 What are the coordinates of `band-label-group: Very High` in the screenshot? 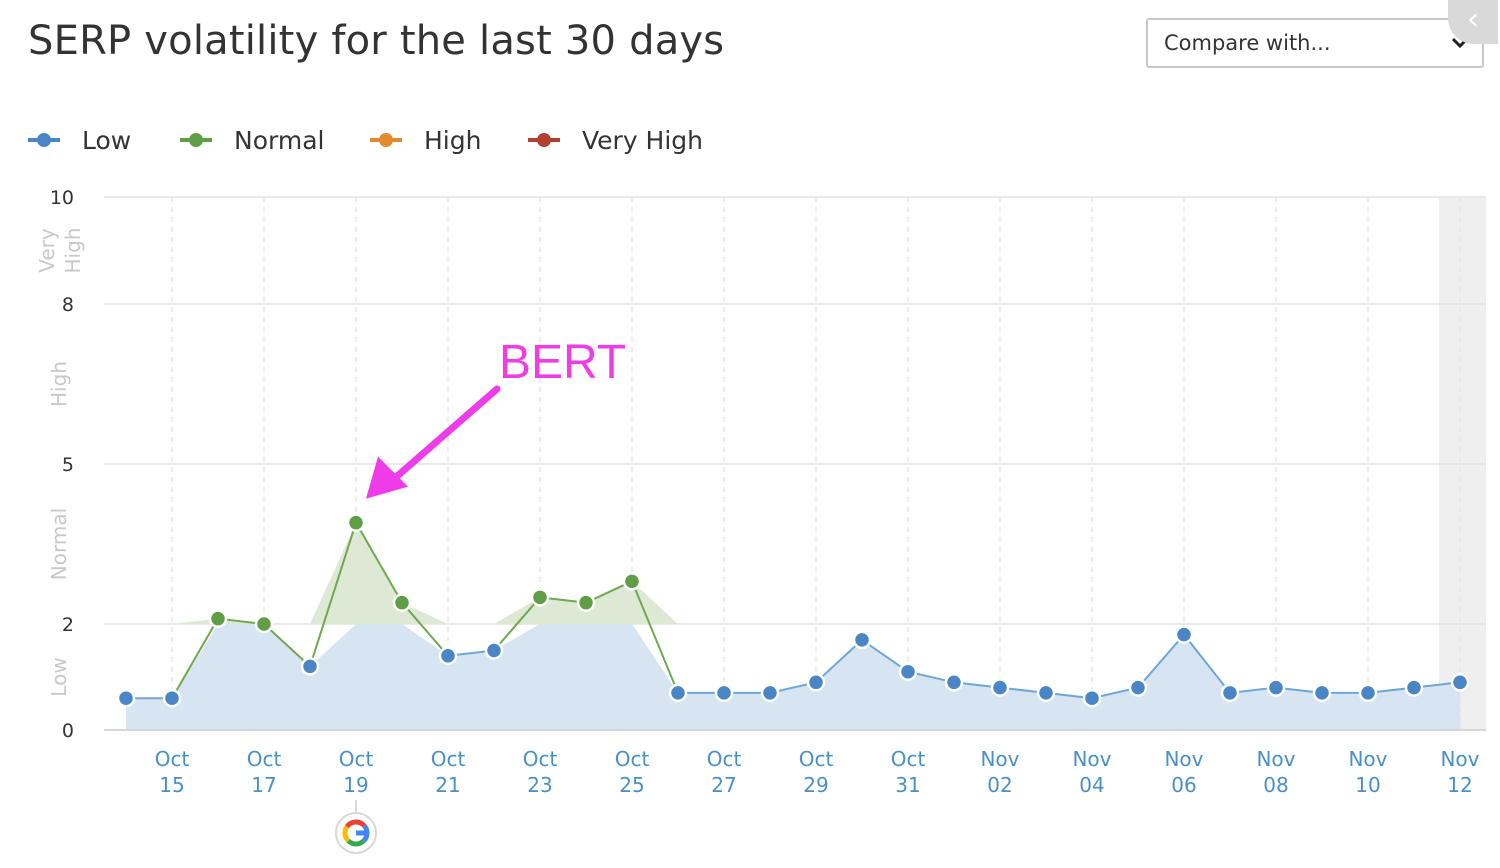 It's located at (60, 251).